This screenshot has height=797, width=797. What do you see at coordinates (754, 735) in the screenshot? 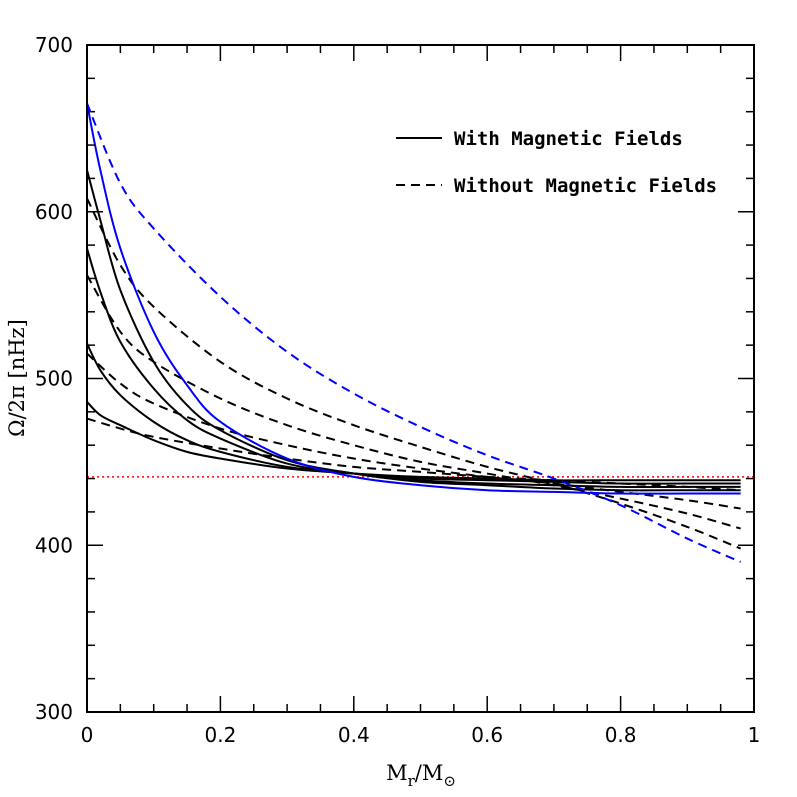
I see `x-tick-label: 1` at bounding box center [754, 735].